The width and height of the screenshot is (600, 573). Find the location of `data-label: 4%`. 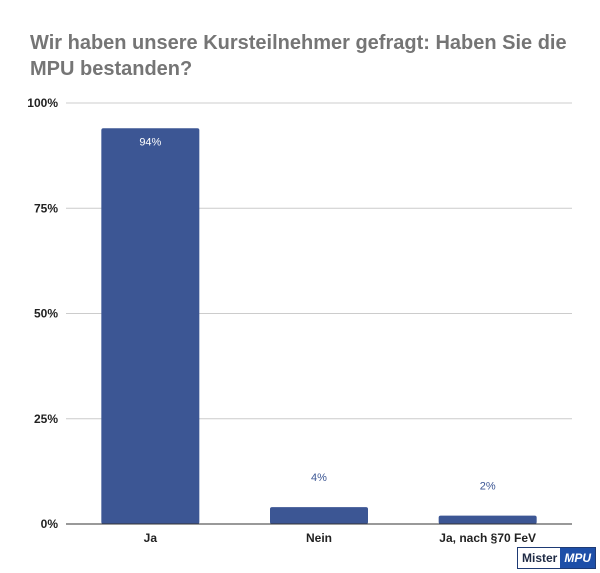

data-label: 4% is located at coordinates (319, 478).